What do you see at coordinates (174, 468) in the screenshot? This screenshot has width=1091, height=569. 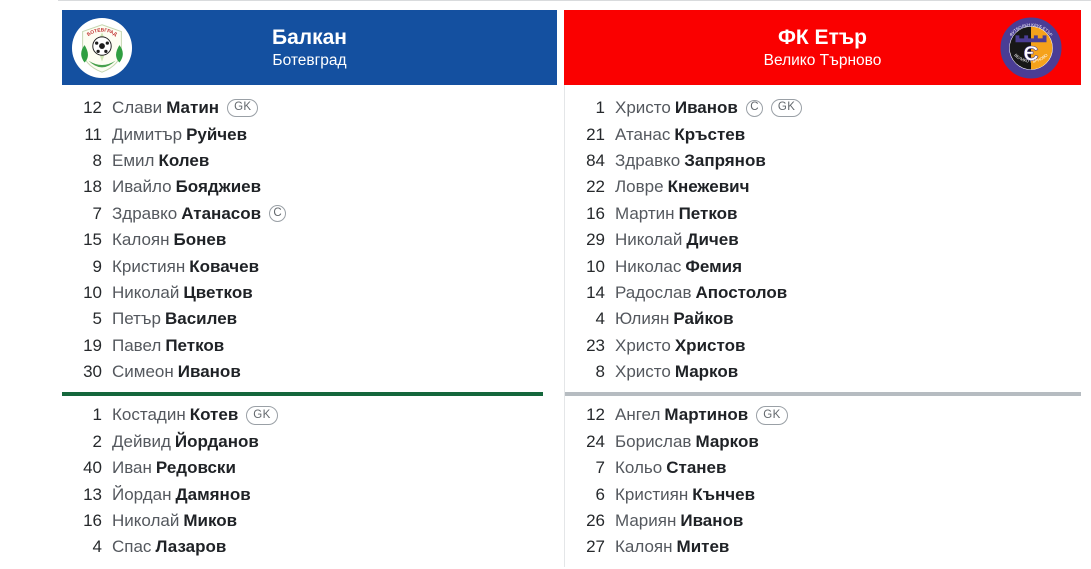 I see `player-name: Иван Редовски` at bounding box center [174, 468].